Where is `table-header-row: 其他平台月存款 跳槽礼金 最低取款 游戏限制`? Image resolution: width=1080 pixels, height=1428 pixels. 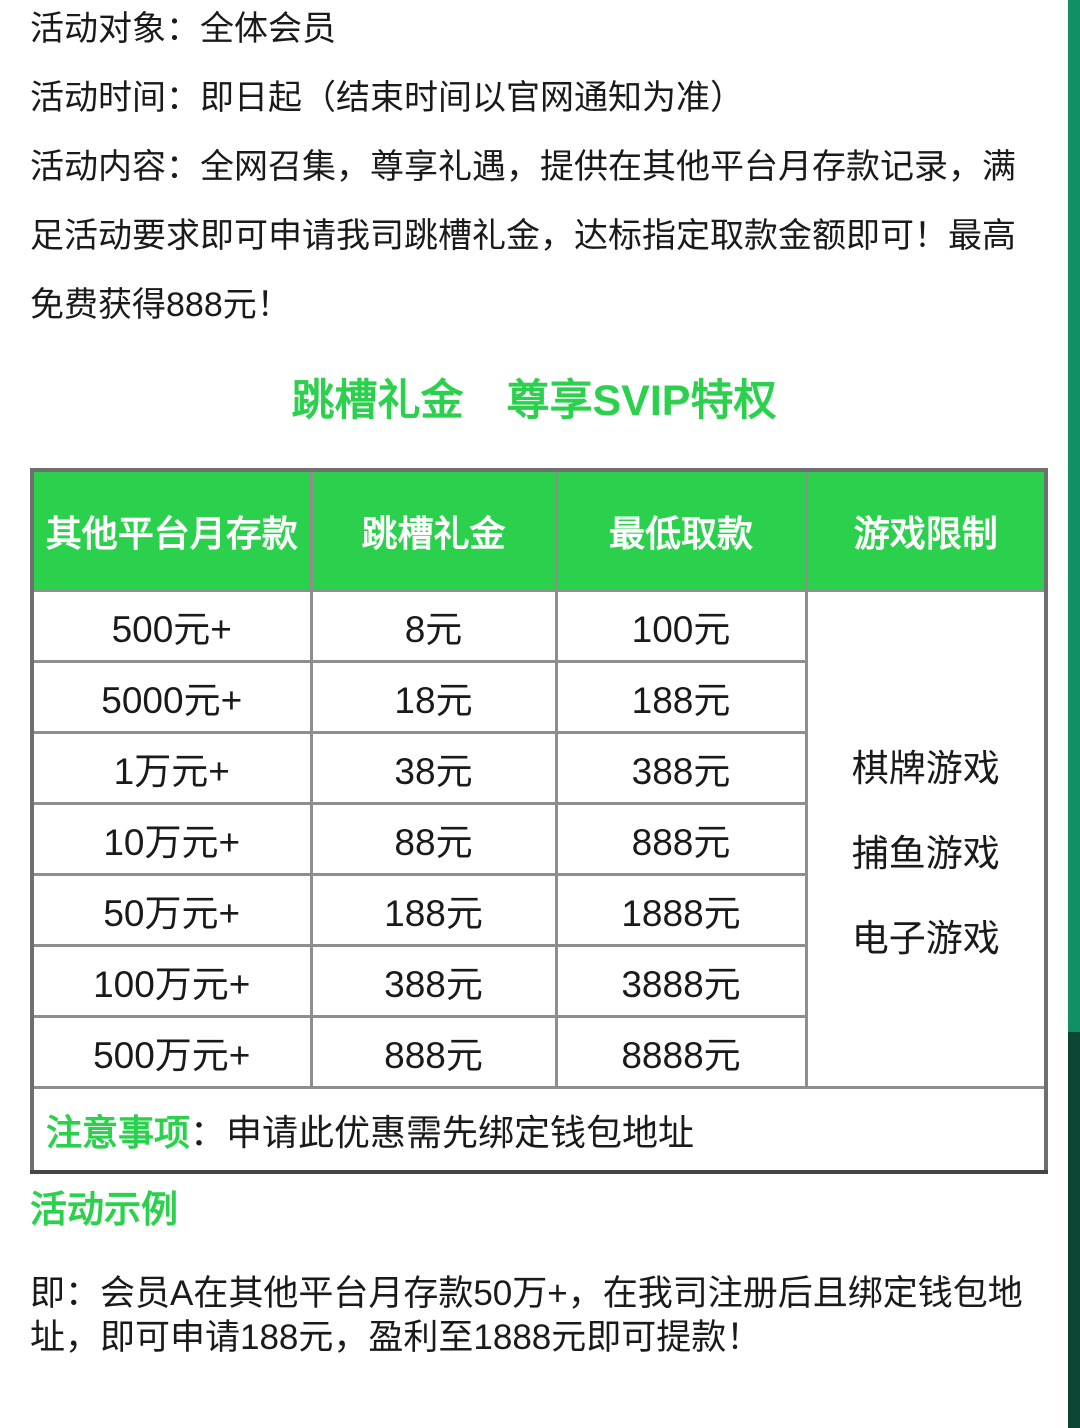
table-header-row: 其他平台月存款 跳槽礼金 最低取款 游戏限制 is located at coordinates (539, 530).